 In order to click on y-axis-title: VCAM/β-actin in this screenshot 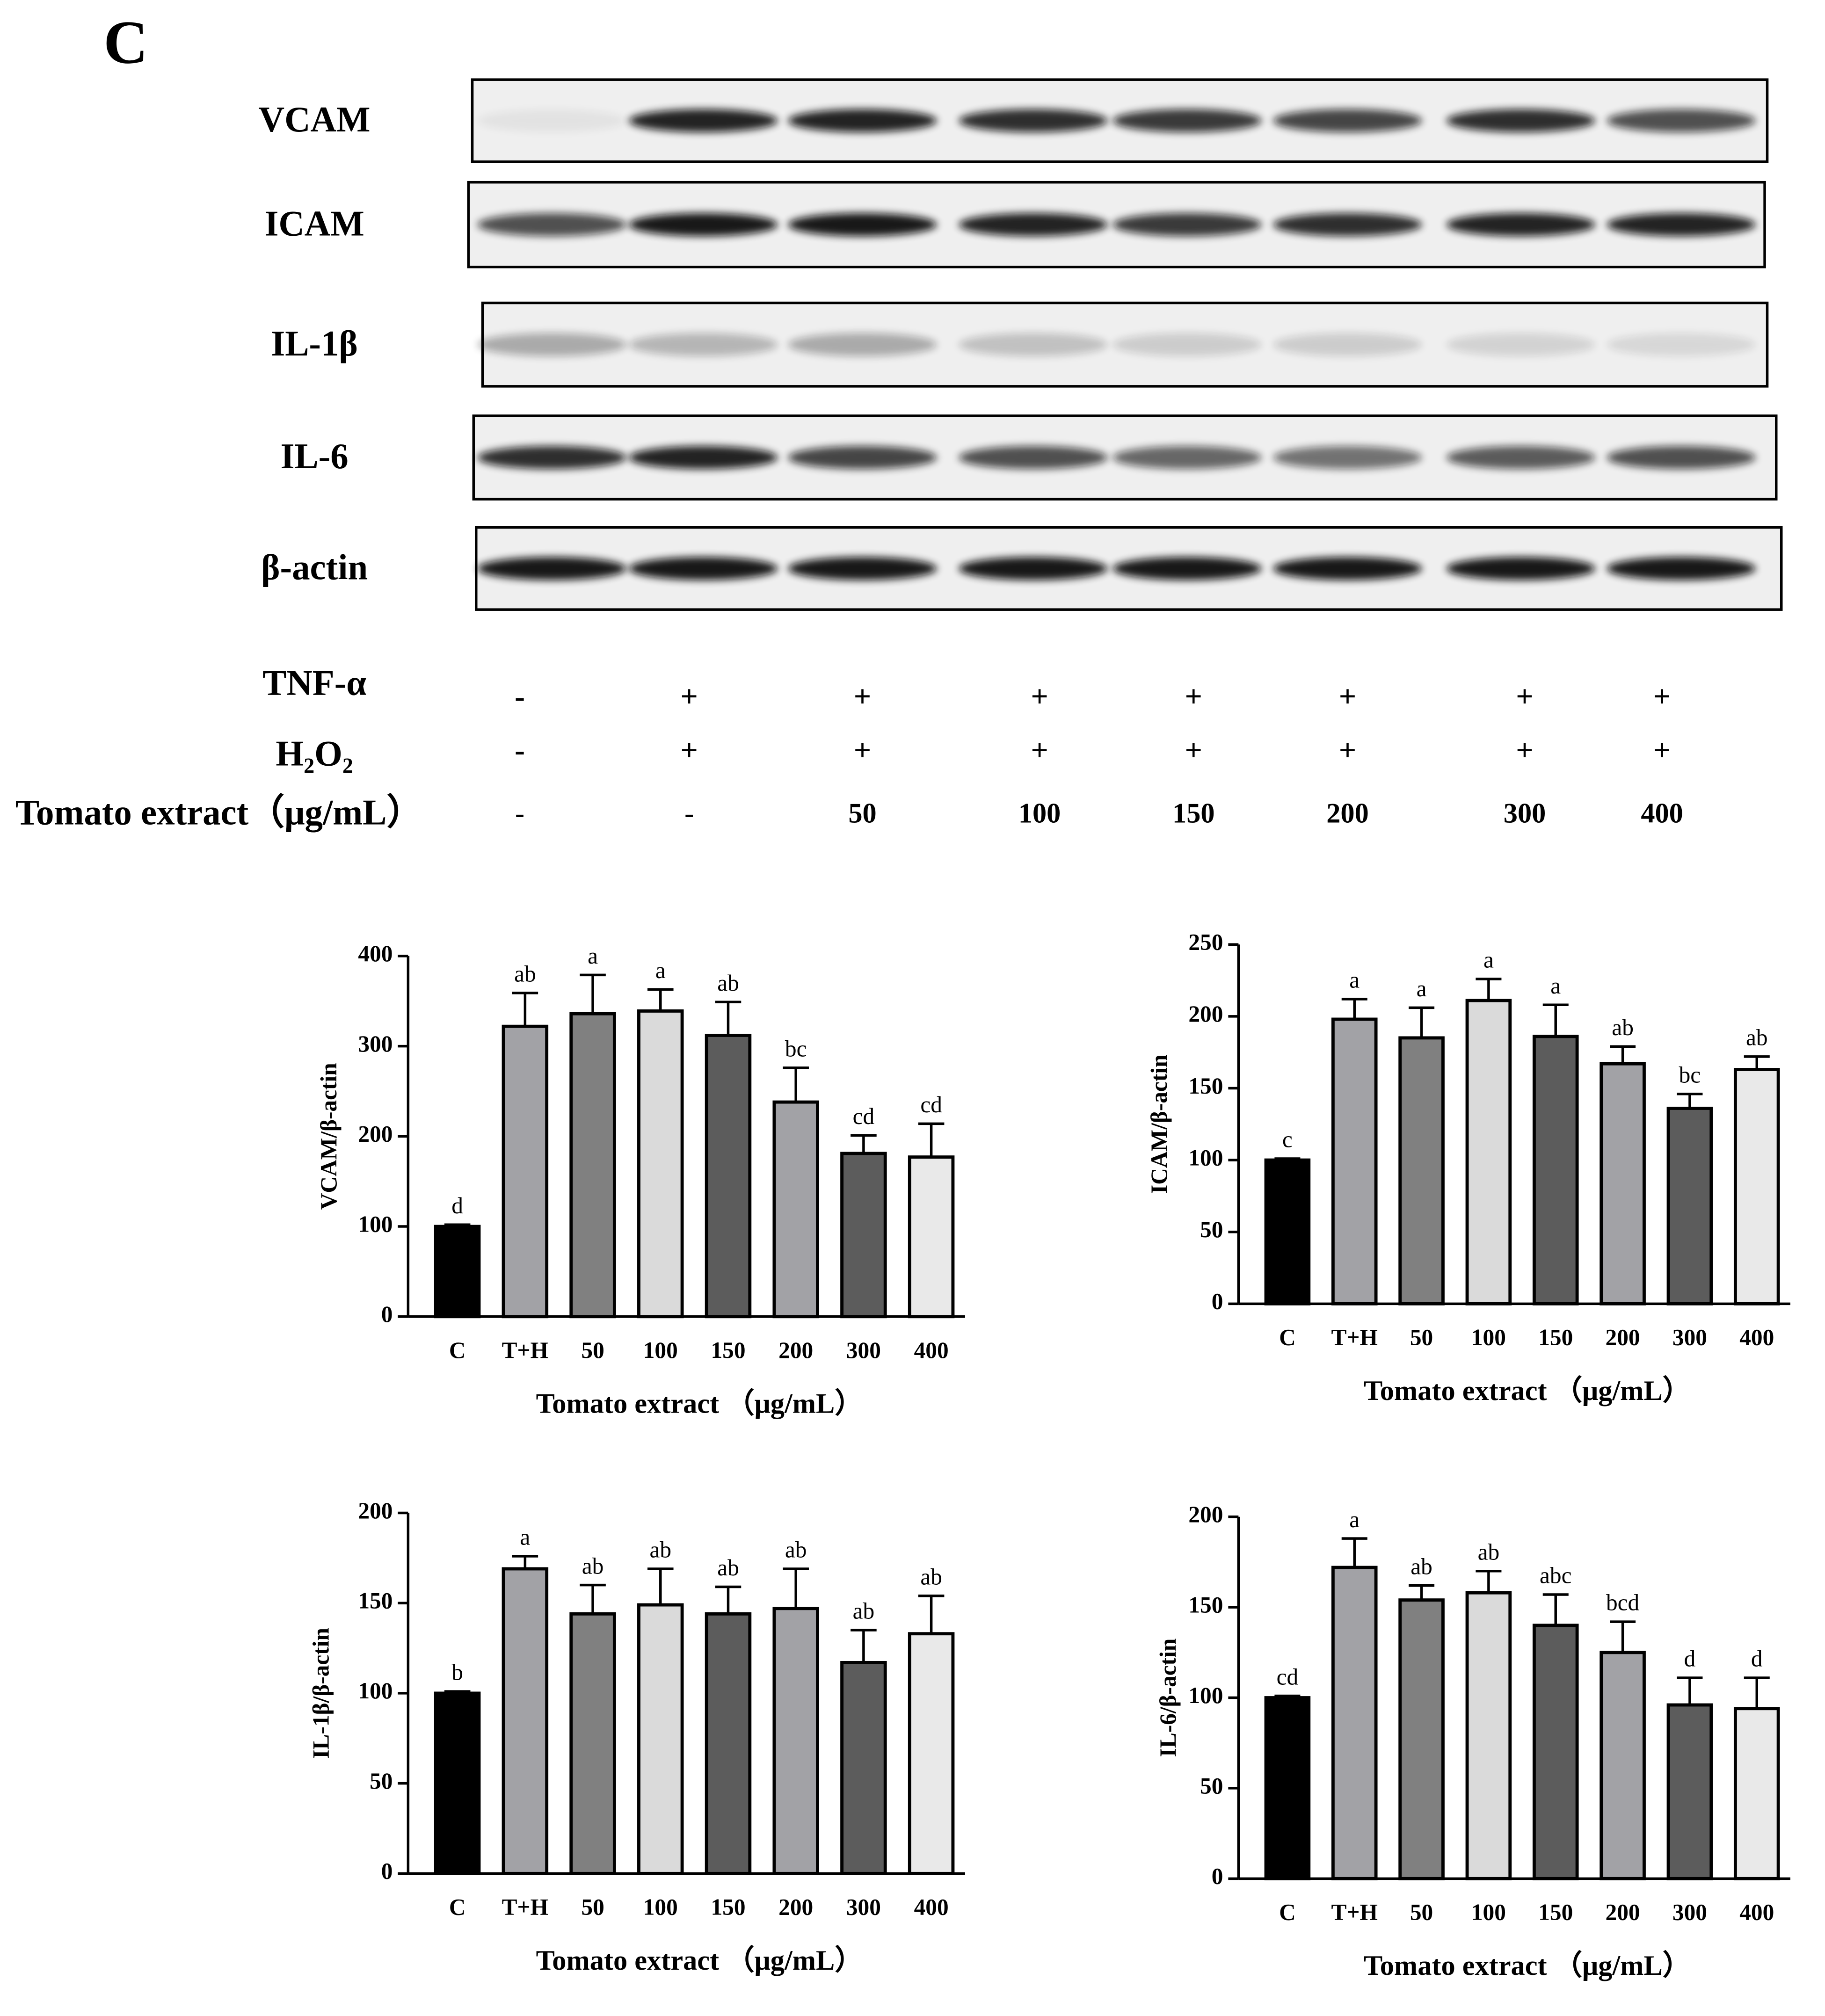, I will do `click(329, 1136)`.